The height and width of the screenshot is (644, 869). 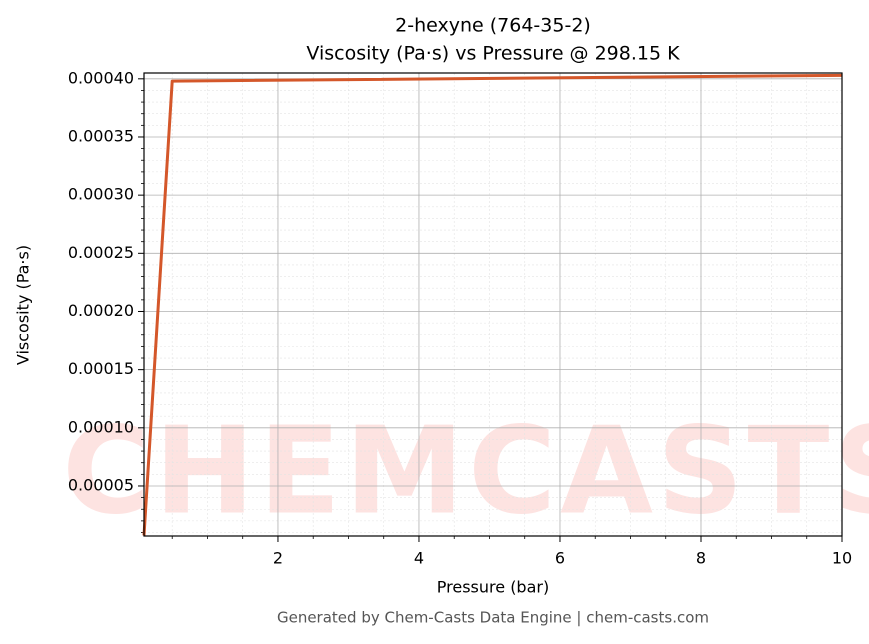 I want to click on y-axis-label: Viscosity (Pa·s), so click(x=23, y=305).